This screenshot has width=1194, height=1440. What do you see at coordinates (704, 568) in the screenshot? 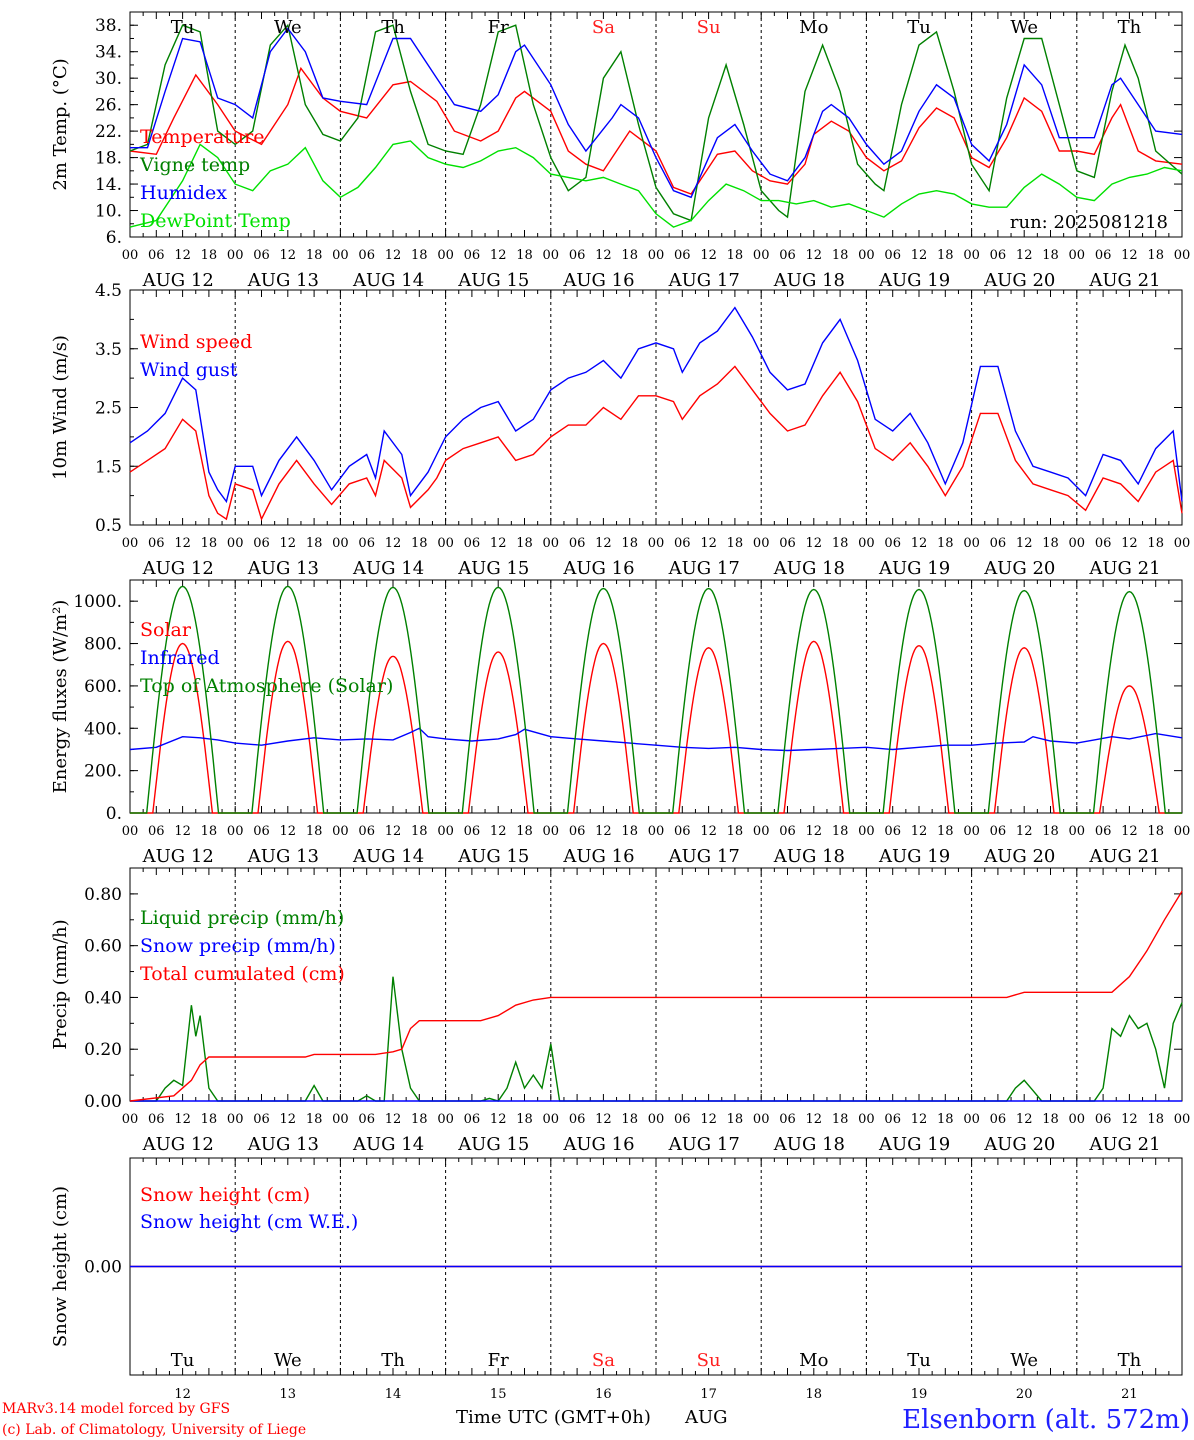
I see `date-label: AUG 17` at bounding box center [704, 568].